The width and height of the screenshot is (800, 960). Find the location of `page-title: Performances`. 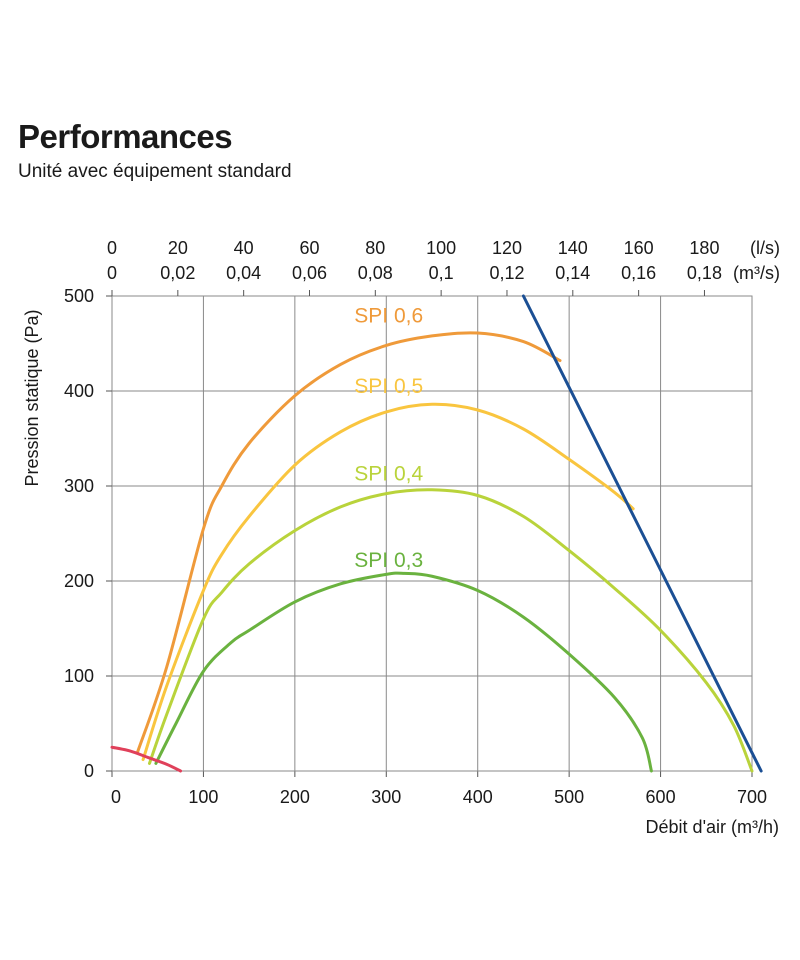

page-title: Performances is located at coordinates (125, 136).